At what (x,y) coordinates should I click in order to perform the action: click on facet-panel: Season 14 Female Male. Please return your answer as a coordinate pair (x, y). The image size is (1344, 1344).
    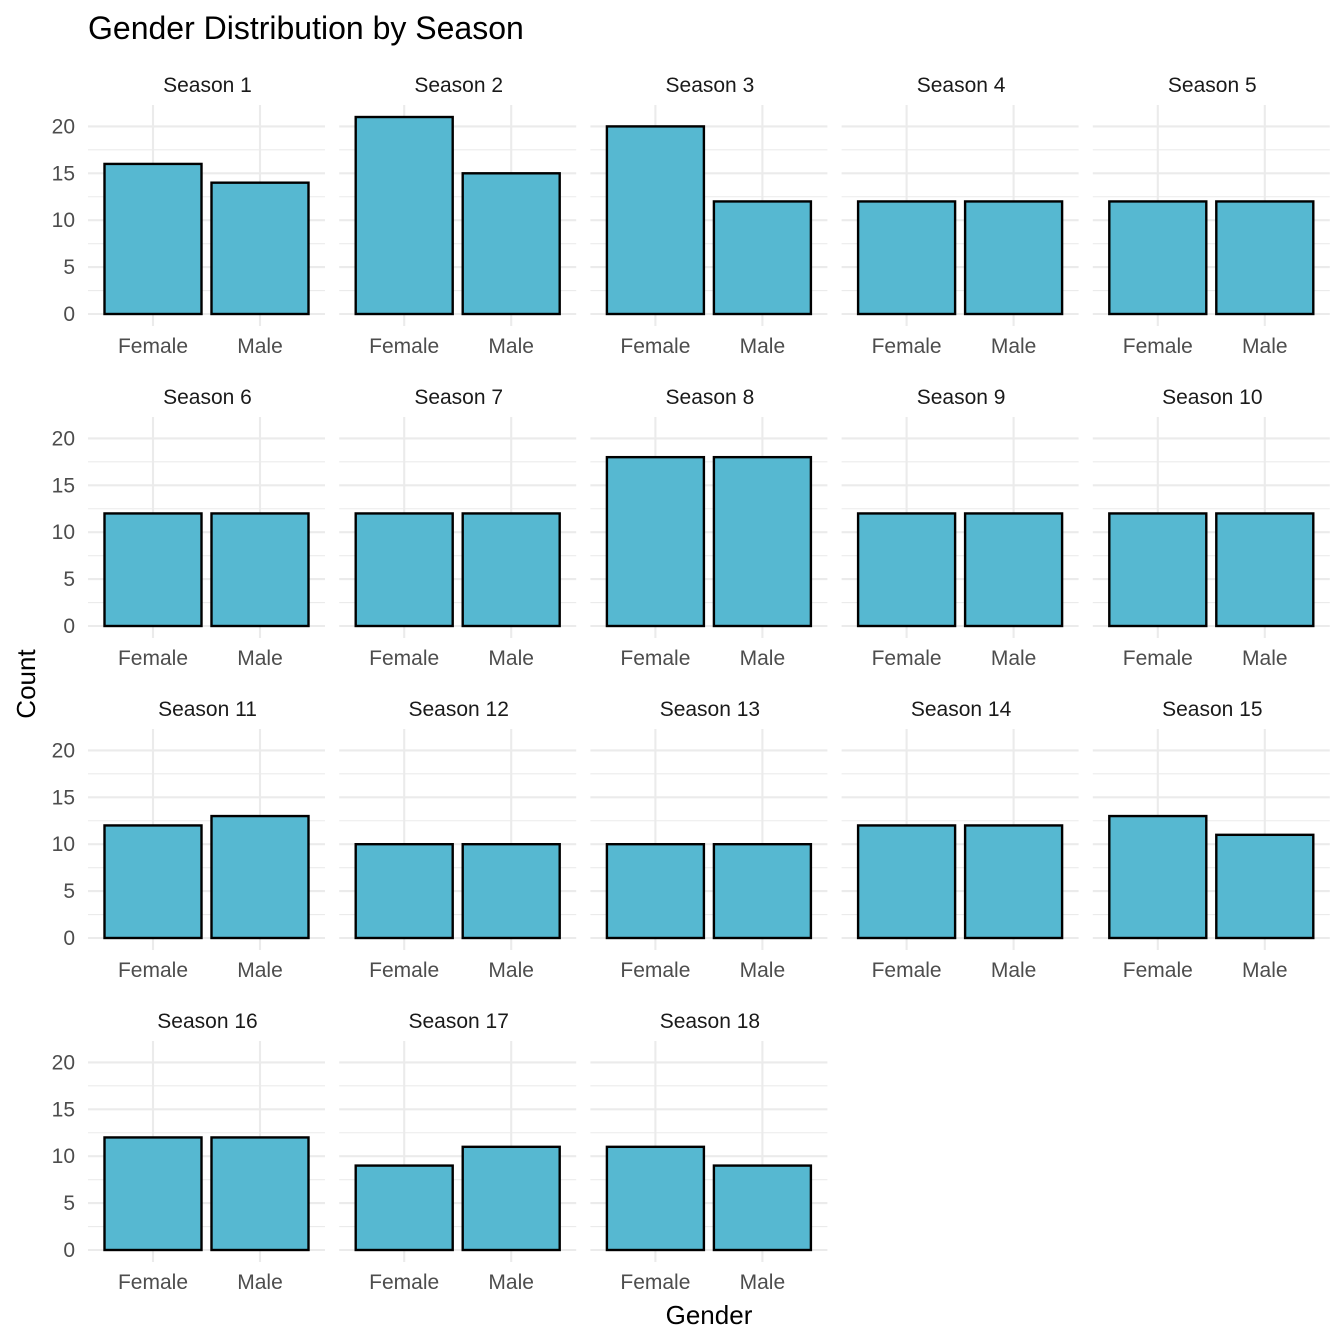
    Looking at the image, I should click on (960, 840).